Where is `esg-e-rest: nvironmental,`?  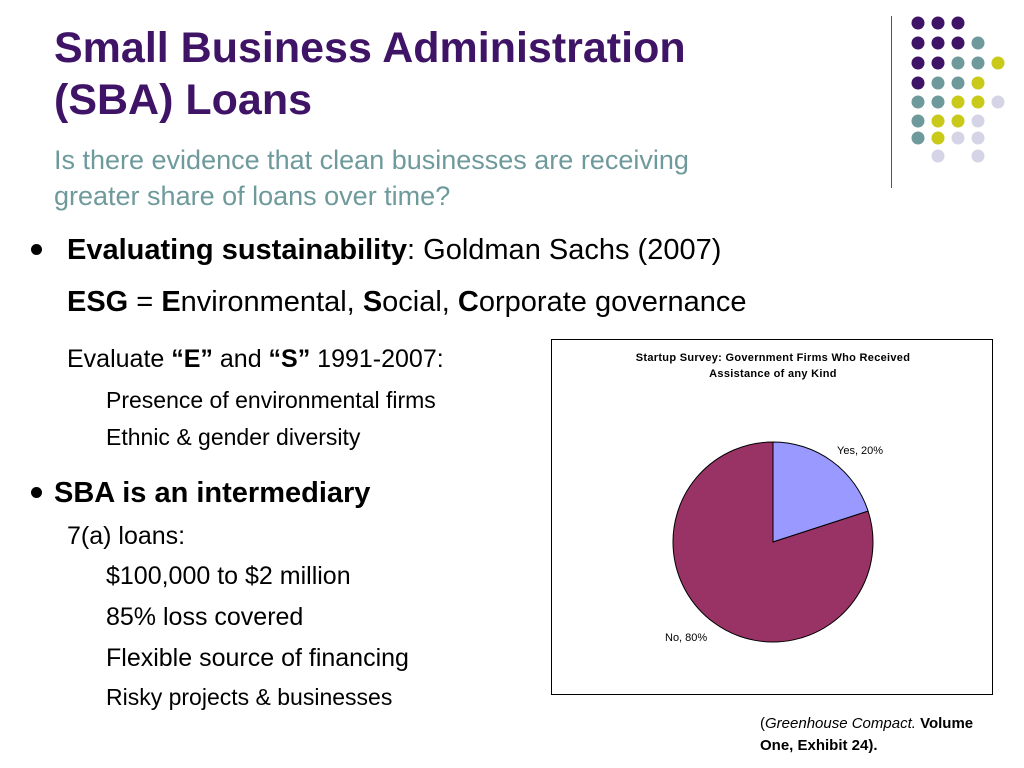
esg-e-rest: nvironmental, is located at coordinates (271, 302).